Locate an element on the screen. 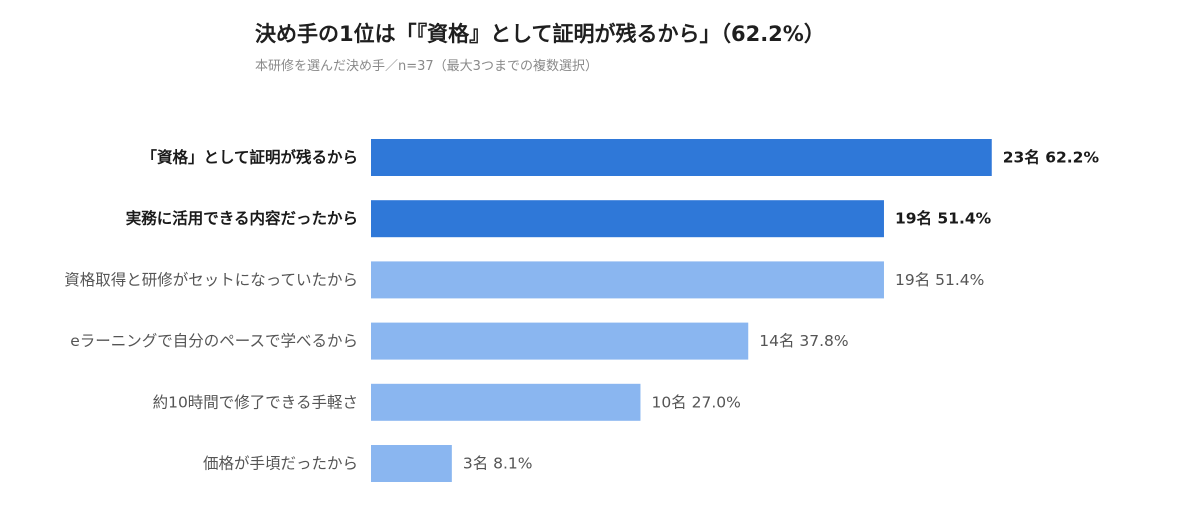  category-label-3: eラーニングで自分のペースで学べるから is located at coordinates (214, 341).